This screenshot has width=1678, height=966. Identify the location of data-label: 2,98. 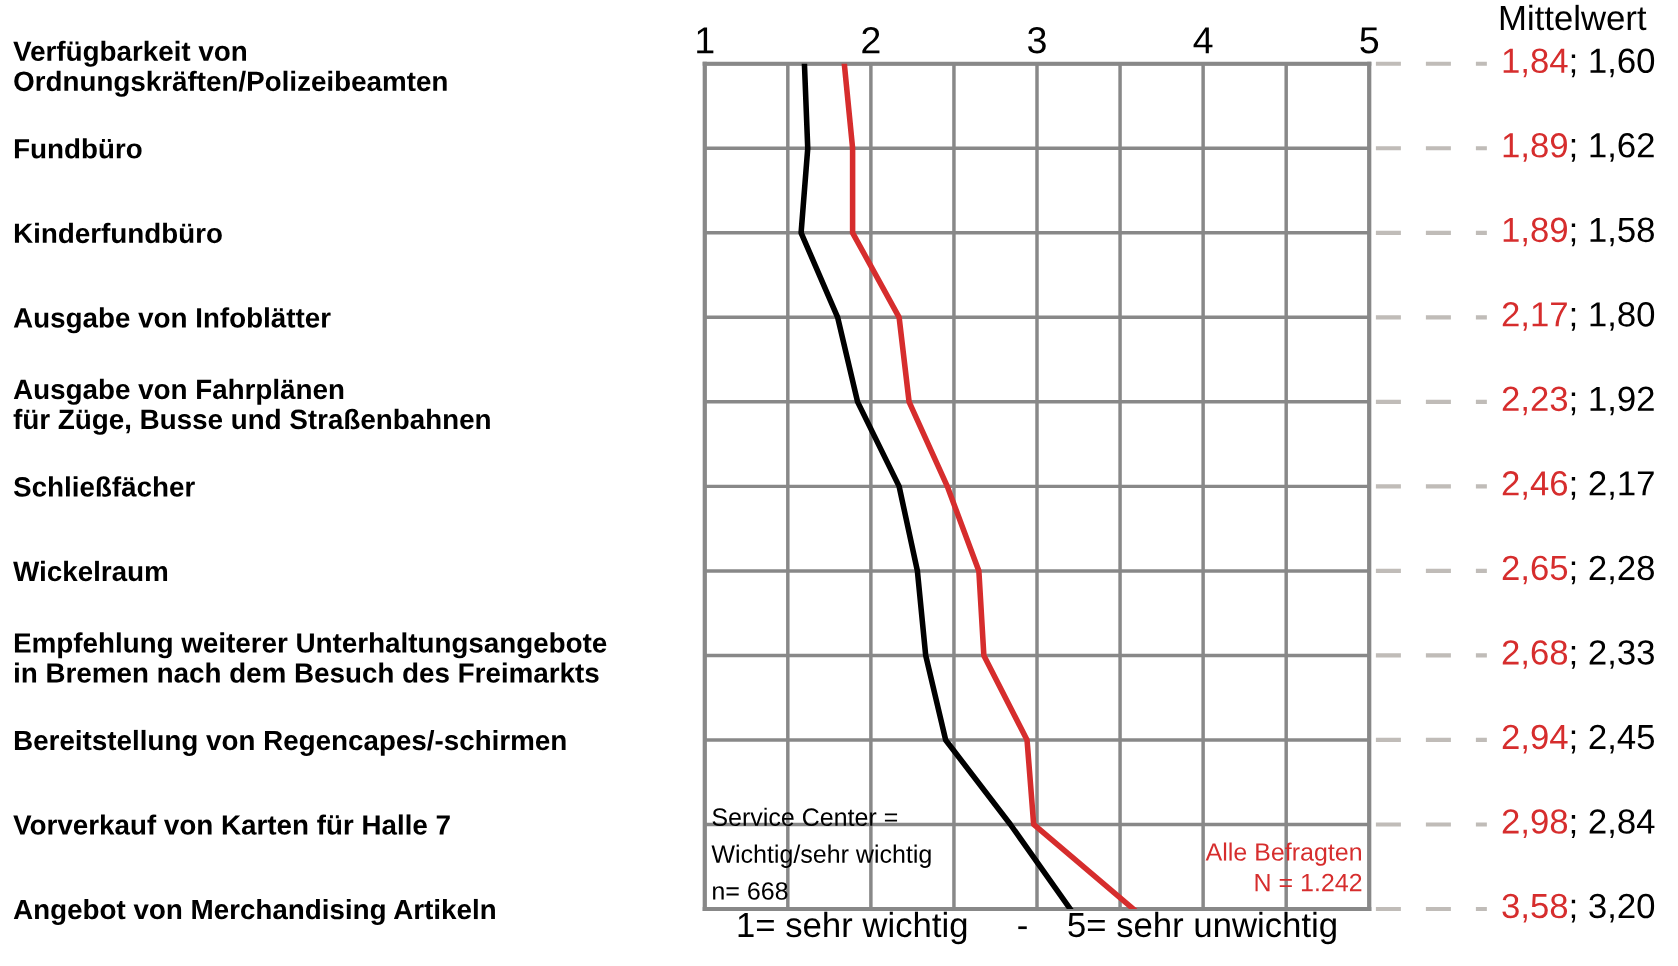
(1535, 823).